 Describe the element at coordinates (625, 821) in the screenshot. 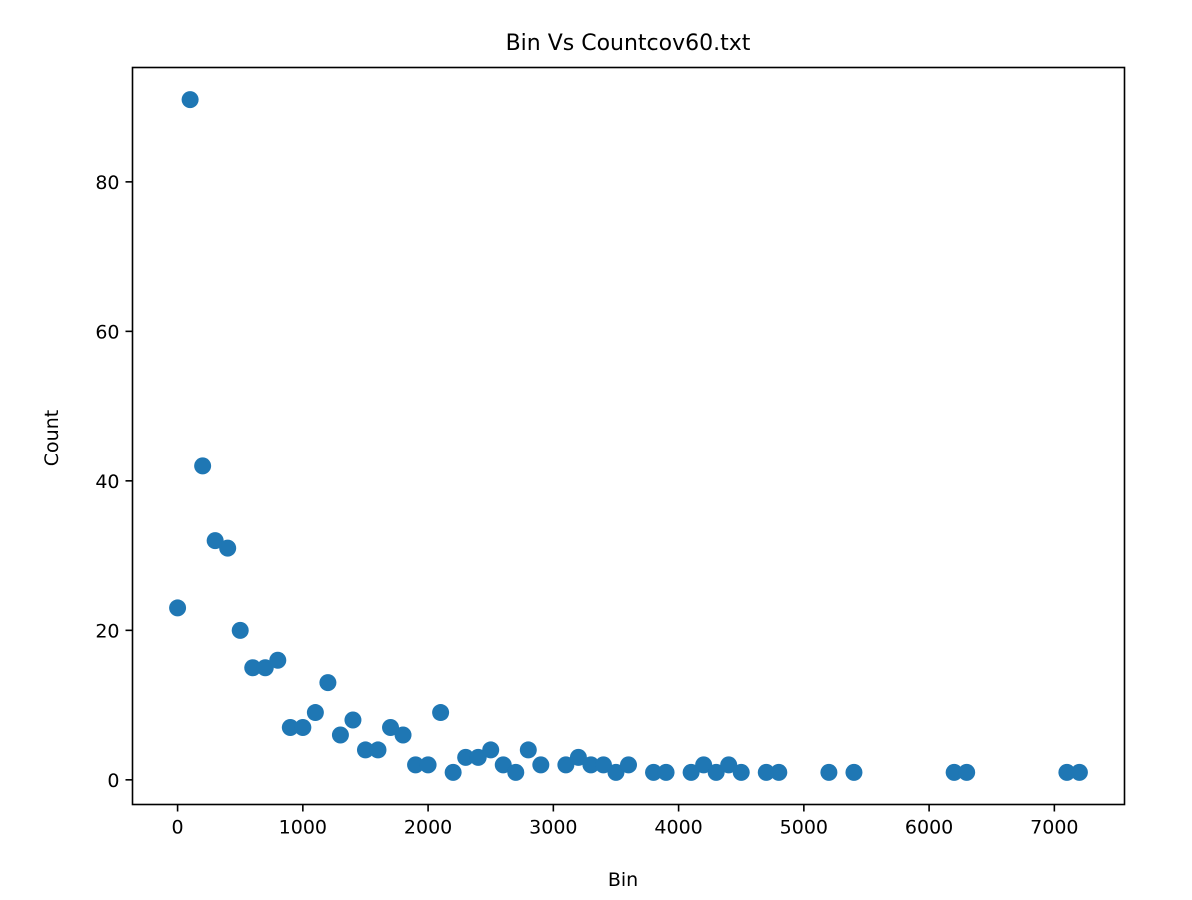

I see `x-axis-ticks: 0 1000 2000 3000 4000 5000 6000 7000` at that location.